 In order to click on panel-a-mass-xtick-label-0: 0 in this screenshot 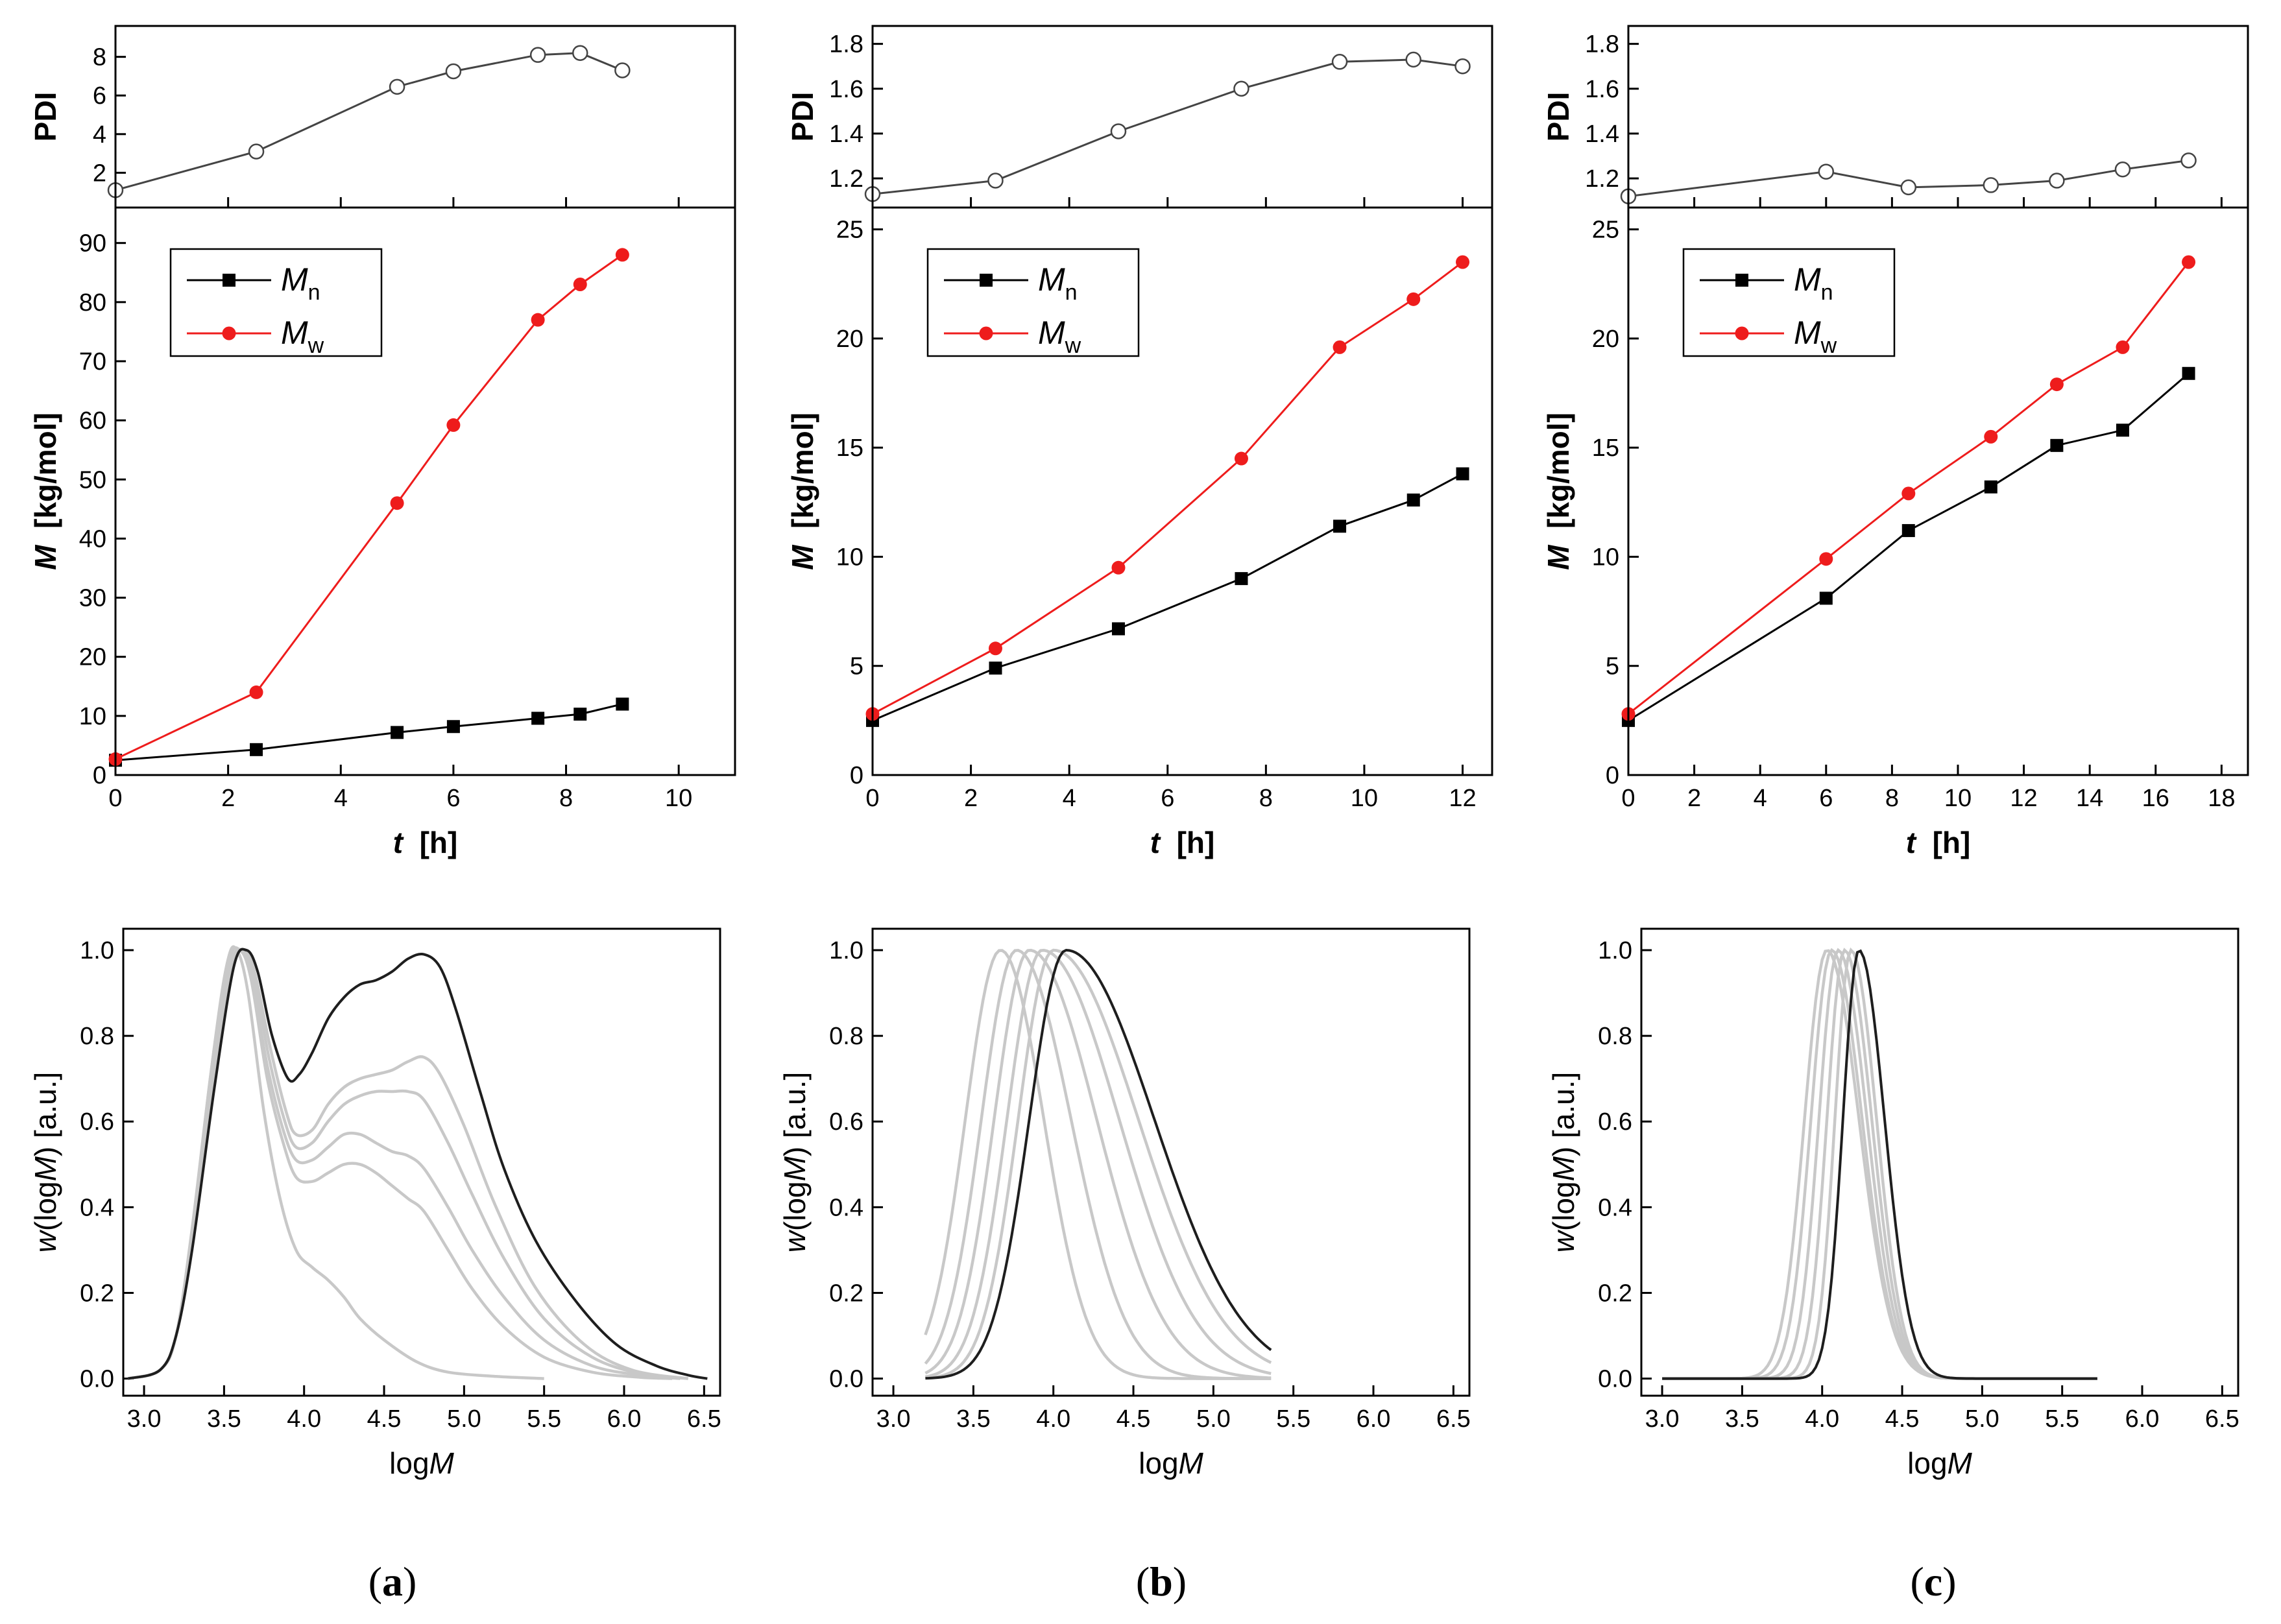, I will do `click(115, 798)`.